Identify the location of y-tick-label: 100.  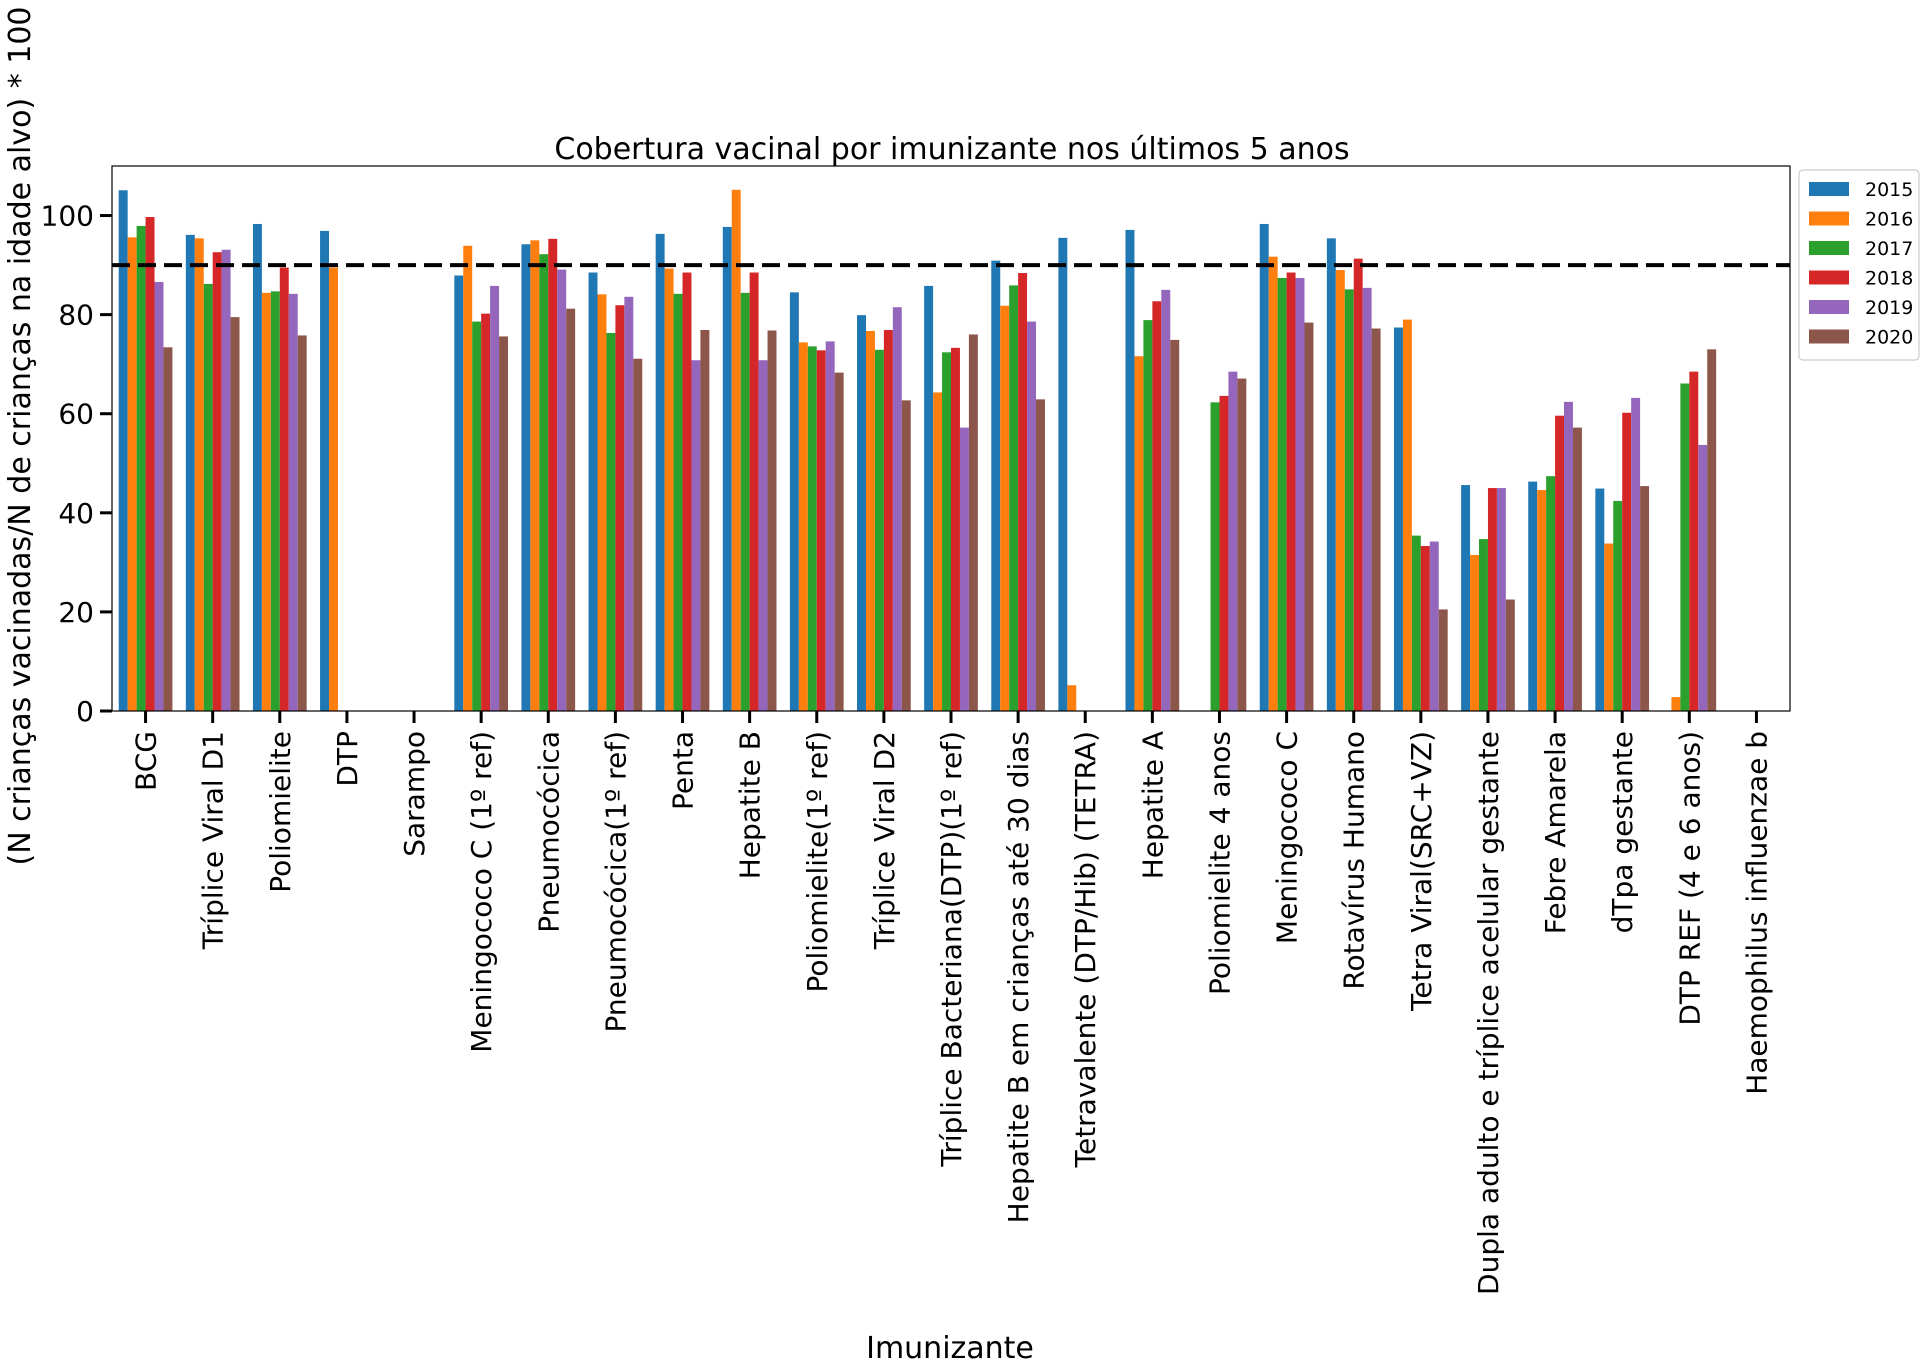
(67, 216).